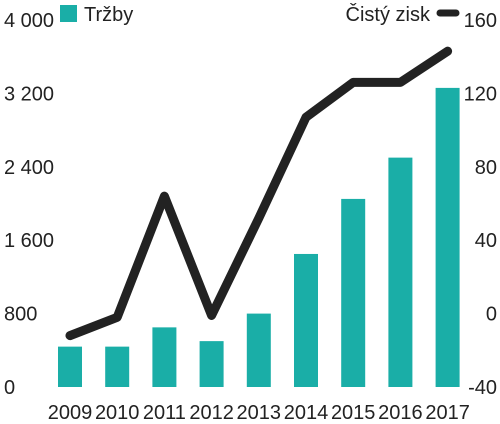 The width and height of the screenshot is (500, 424). Describe the element at coordinates (9, 388) in the screenshot. I see `left-tick-label: 0` at that location.